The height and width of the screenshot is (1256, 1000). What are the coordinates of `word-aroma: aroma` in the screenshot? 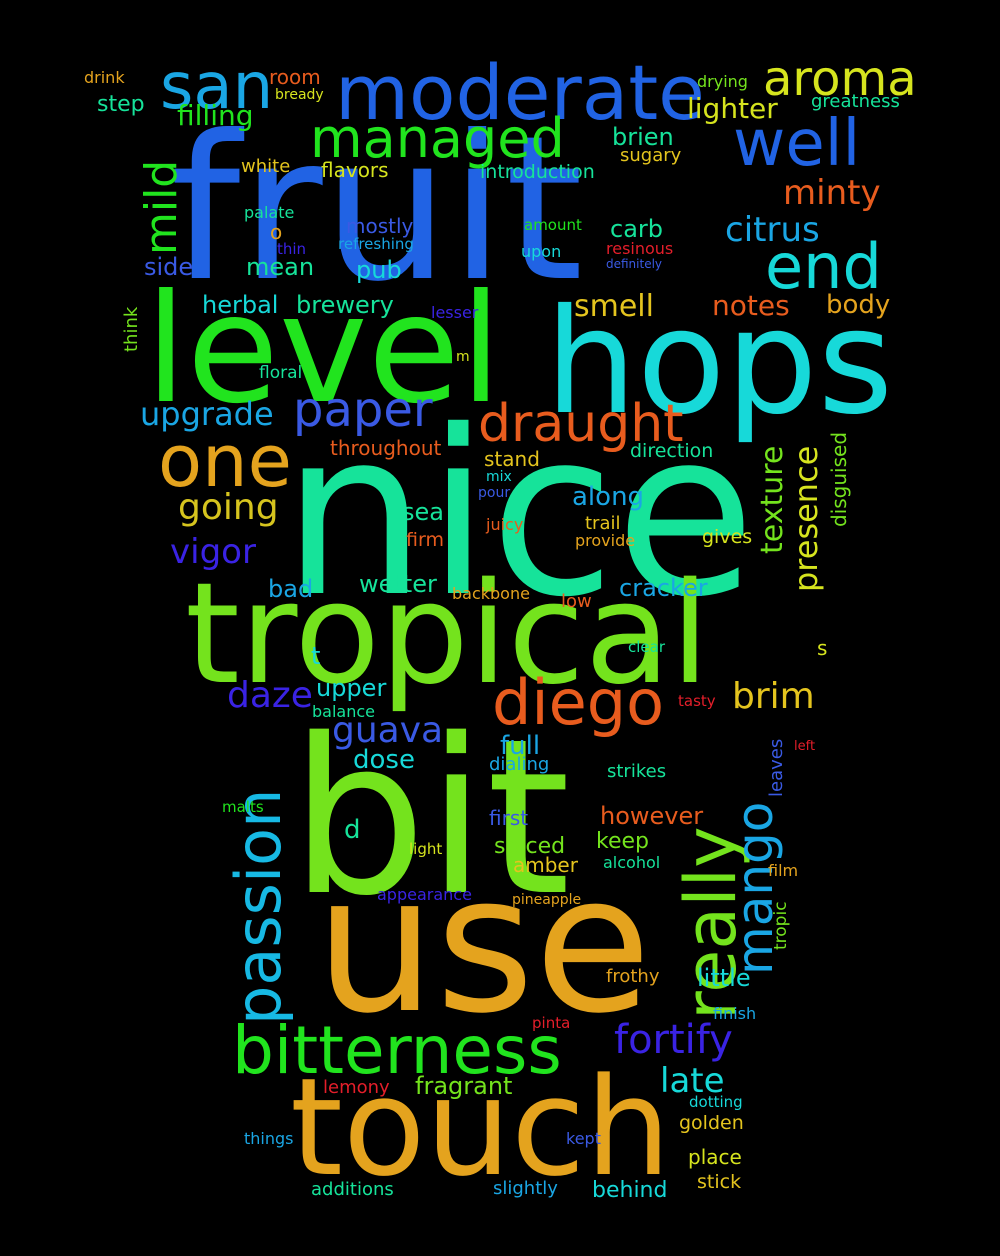 It's located at (840, 79).